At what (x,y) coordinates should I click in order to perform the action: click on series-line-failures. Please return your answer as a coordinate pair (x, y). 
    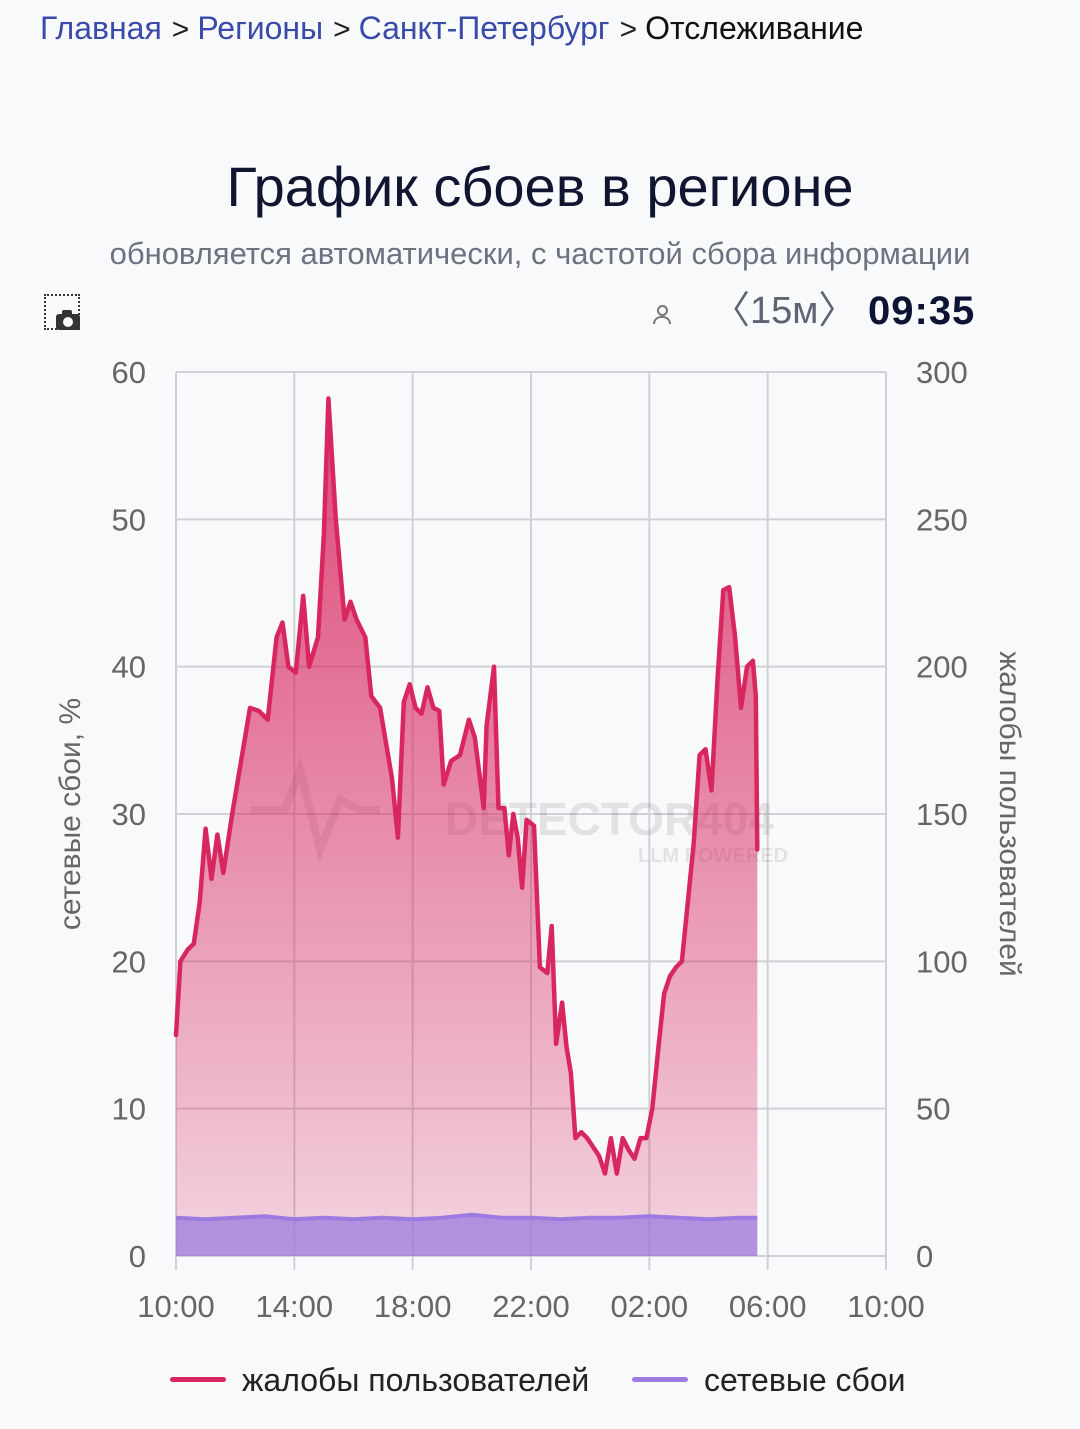
    Looking at the image, I should click on (466, 1217).